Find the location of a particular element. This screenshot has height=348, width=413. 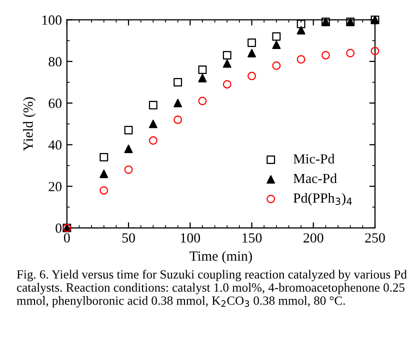

x-tick-label: 50 is located at coordinates (128, 238).